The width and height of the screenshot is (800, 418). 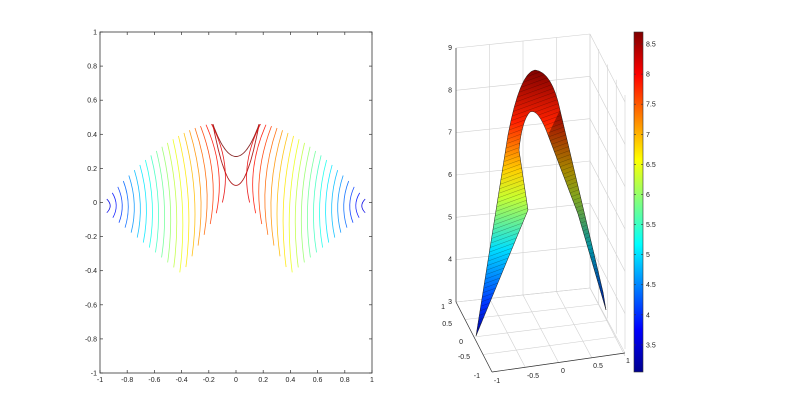 What do you see at coordinates (92, 135) in the screenshot?
I see `y-tick-label: 0.4` at bounding box center [92, 135].